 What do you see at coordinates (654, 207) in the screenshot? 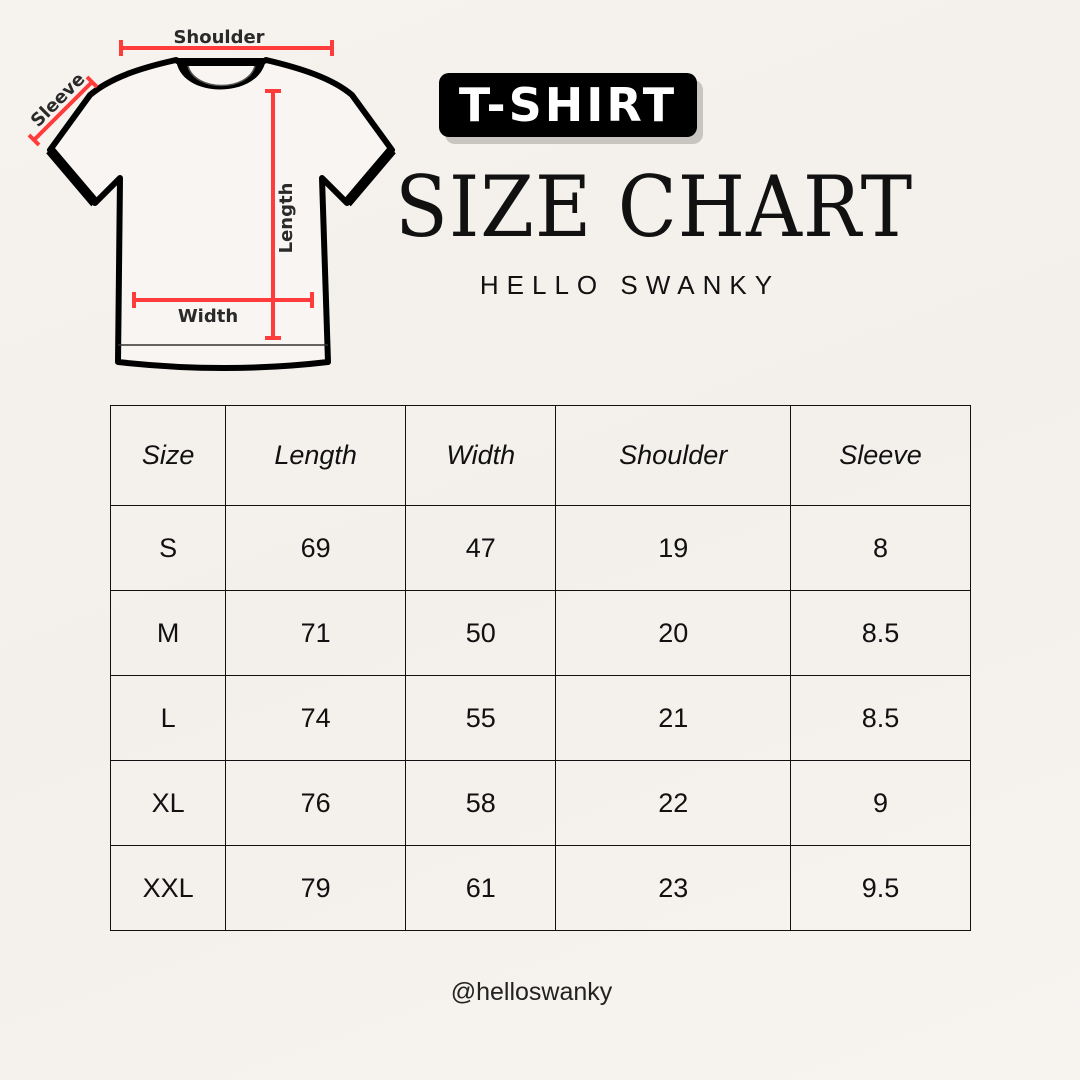
I see `page-title: SIZE CHART` at bounding box center [654, 207].